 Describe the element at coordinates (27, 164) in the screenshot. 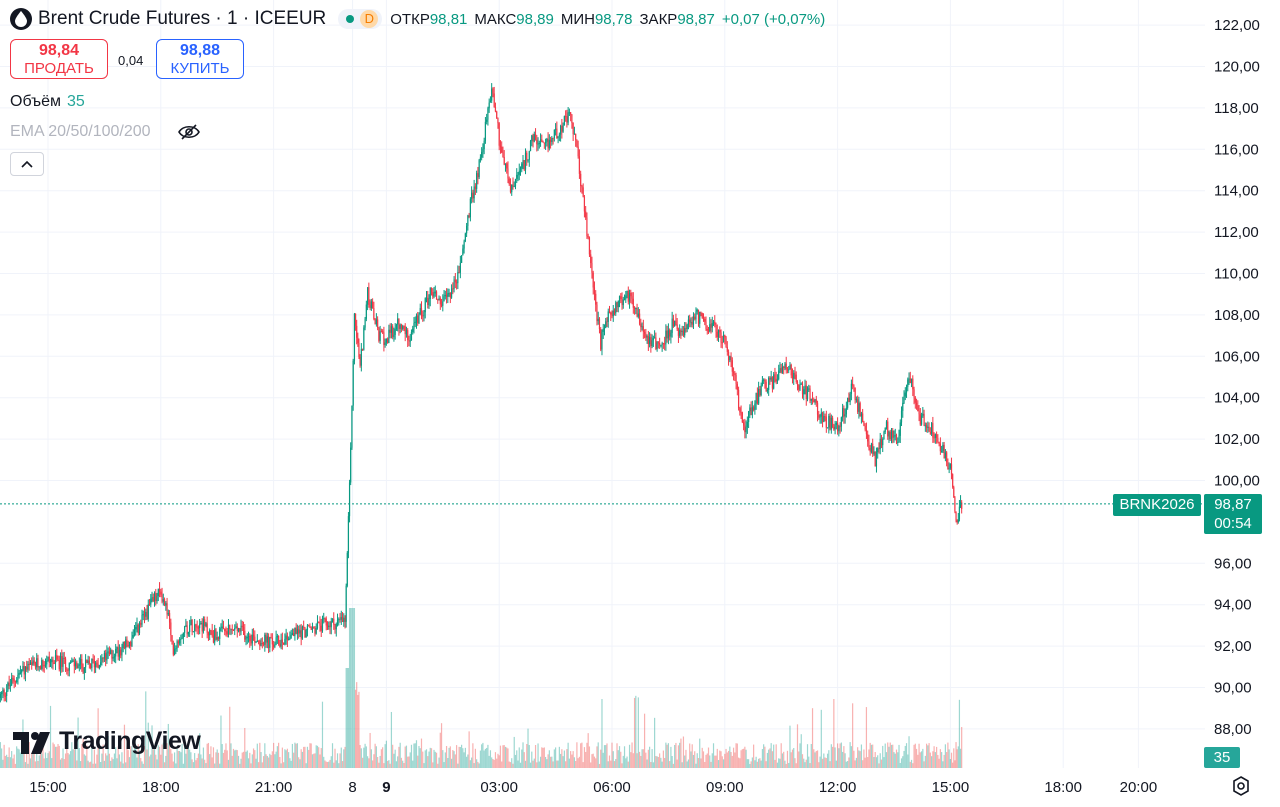

I see `collapse-legend-button` at that location.